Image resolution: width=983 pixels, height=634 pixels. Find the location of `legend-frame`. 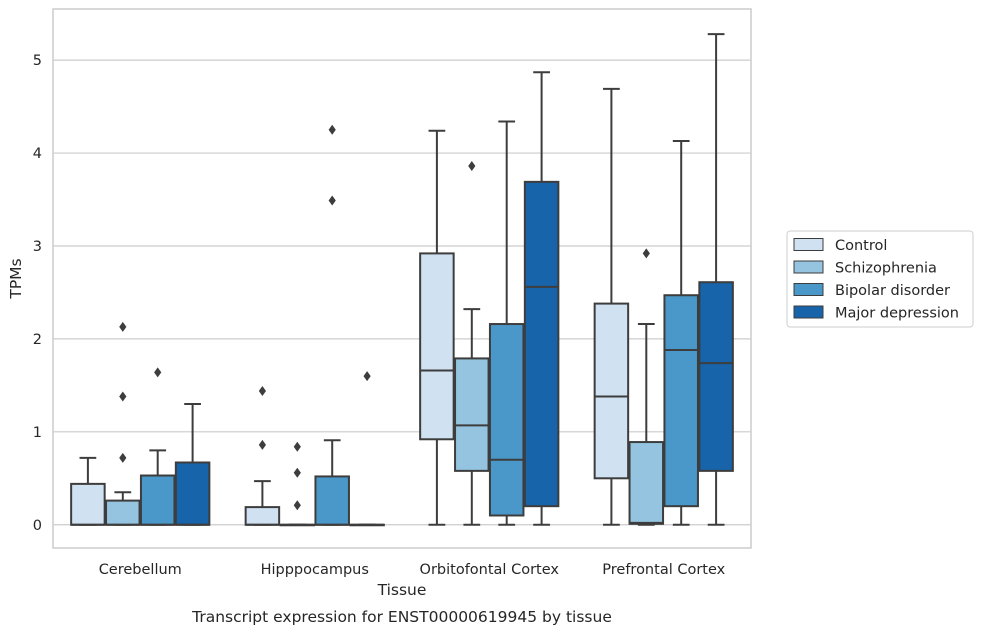

legend-frame is located at coordinates (880, 279).